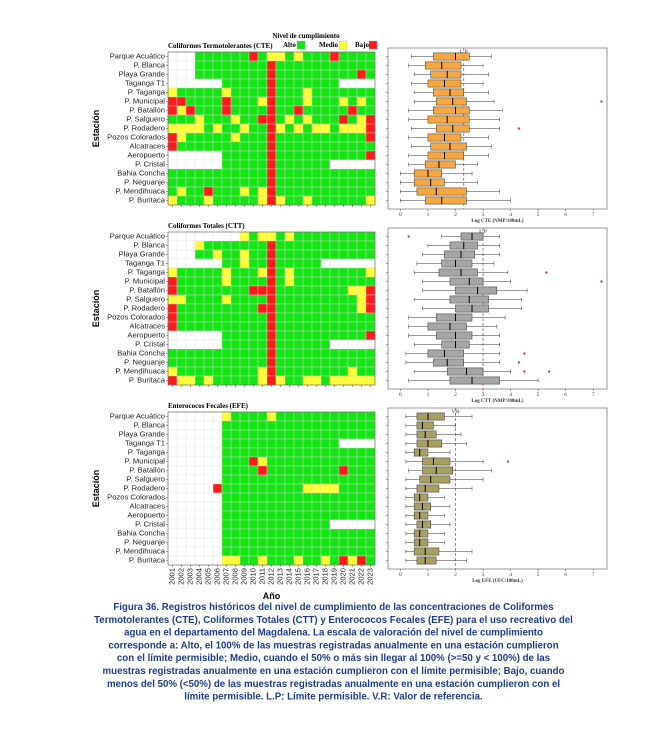 Image resolution: width=667 pixels, height=738 pixels. What do you see at coordinates (146, 515) in the screenshot?
I see `station-label: Aeropuerto` at bounding box center [146, 515].